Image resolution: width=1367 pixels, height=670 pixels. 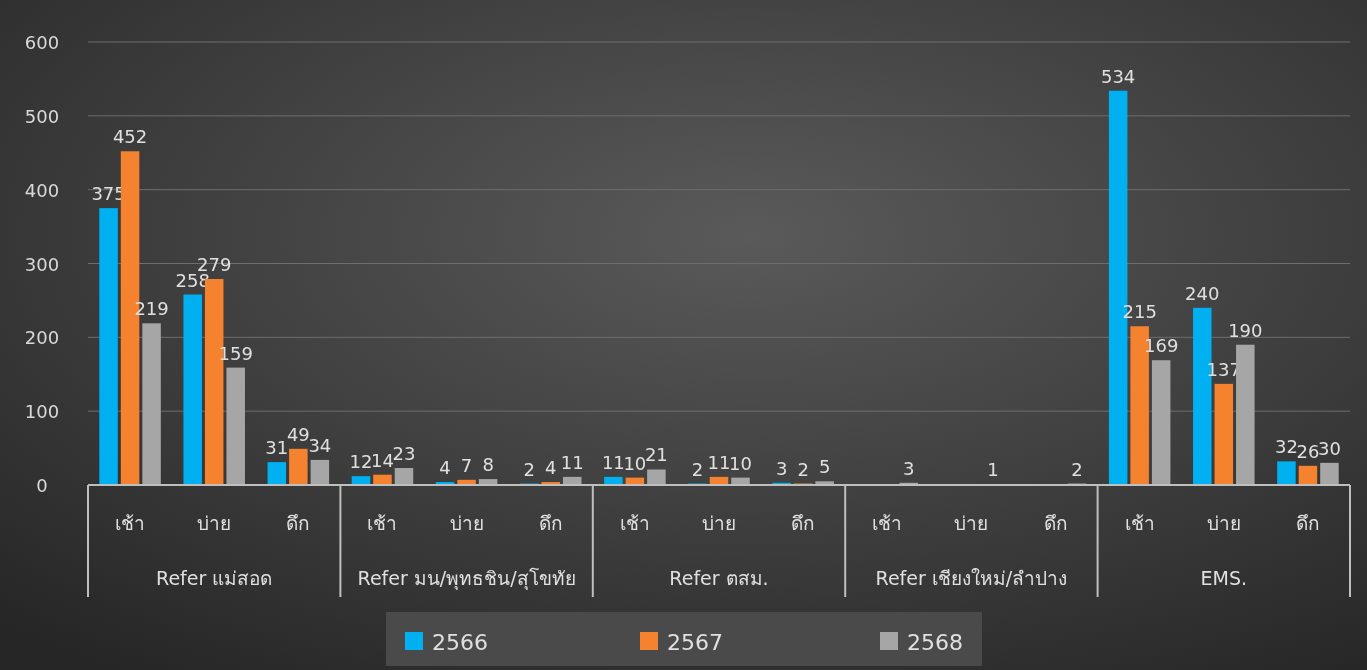 I want to click on text: Refer แม่สอด, so click(x=214, y=578).